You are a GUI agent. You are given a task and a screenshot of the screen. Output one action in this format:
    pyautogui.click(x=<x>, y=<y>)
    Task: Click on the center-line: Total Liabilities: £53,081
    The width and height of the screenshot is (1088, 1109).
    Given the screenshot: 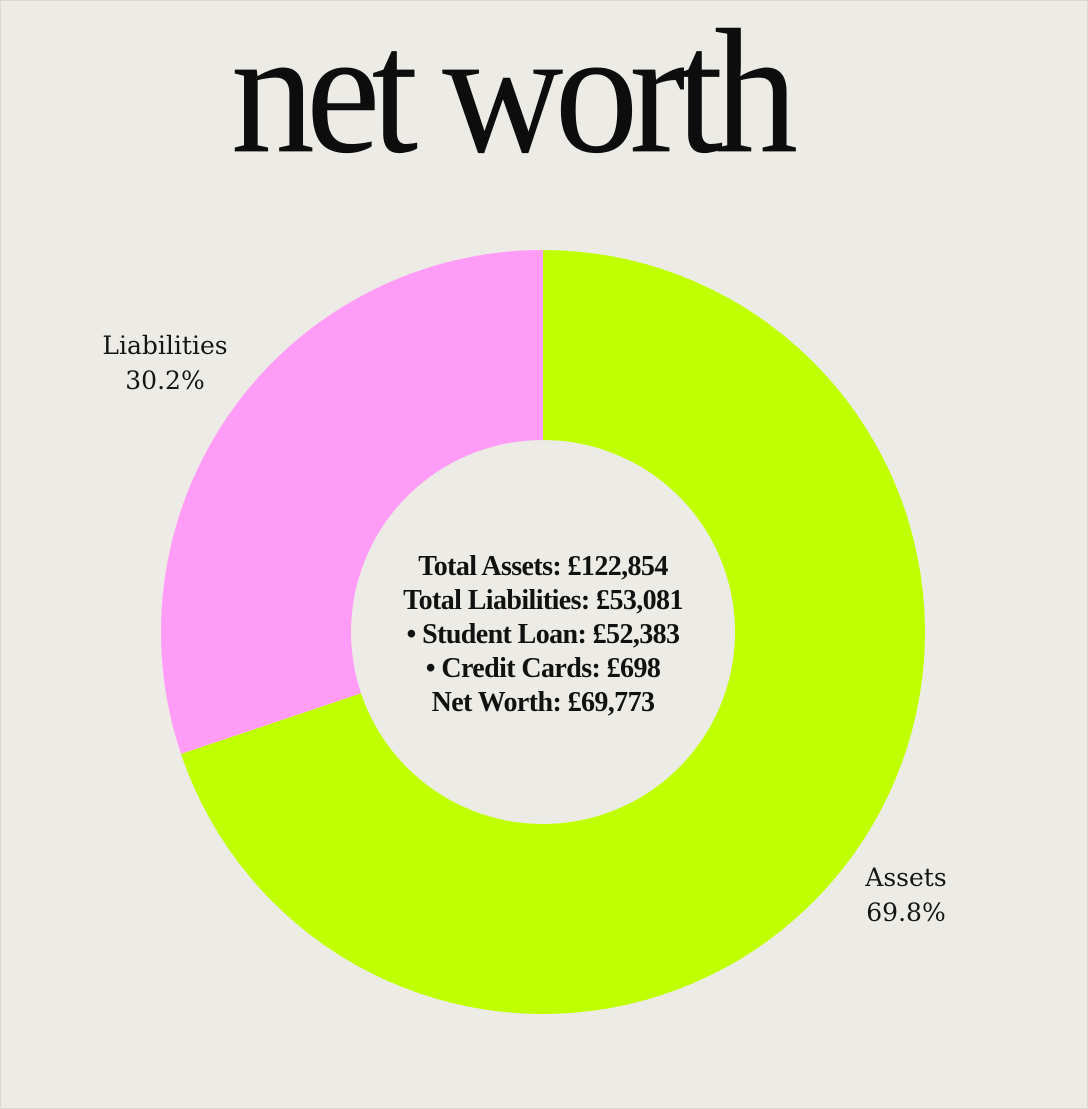 What is the action you would take?
    pyautogui.click(x=543, y=600)
    